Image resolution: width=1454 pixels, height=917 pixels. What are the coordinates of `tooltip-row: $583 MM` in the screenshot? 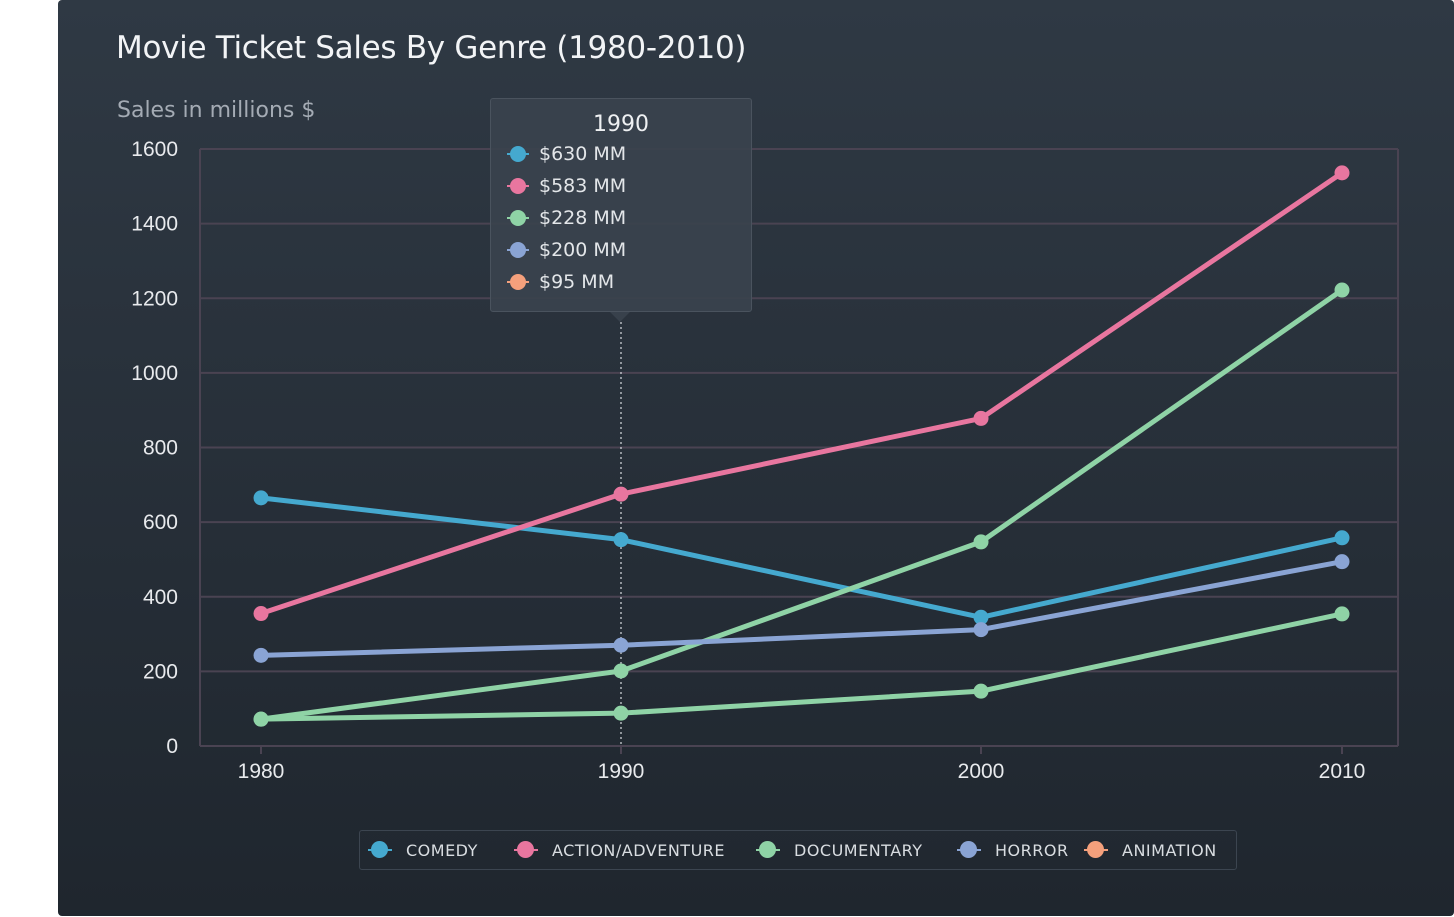 It's located at (566, 186).